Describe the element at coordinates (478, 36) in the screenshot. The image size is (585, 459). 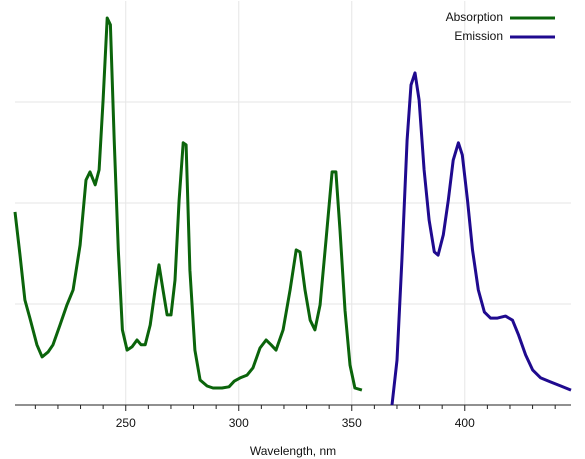
I see `legend-label: Emission` at that location.